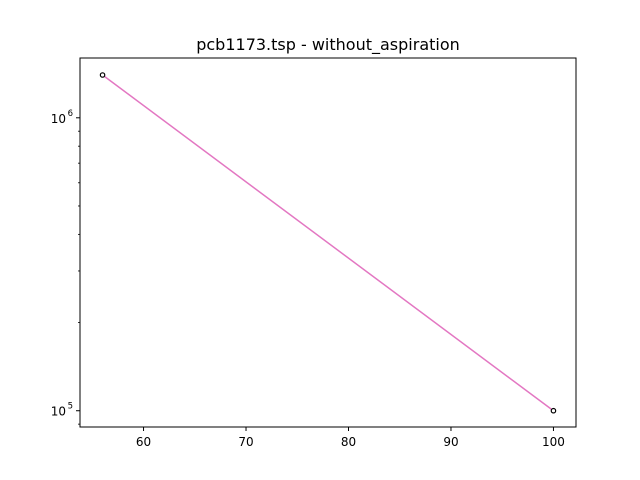 This screenshot has height=480, width=640. I want to click on x-tick-label: 70, so click(245, 442).